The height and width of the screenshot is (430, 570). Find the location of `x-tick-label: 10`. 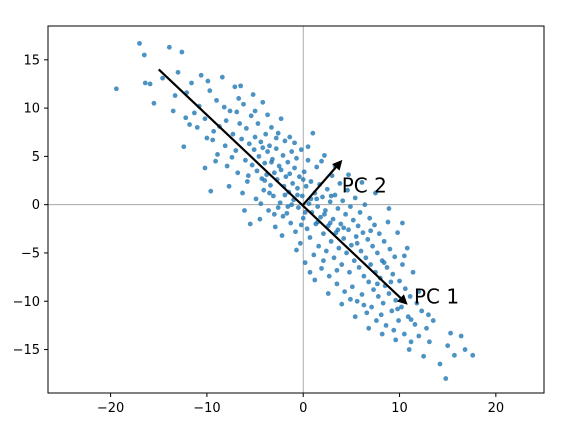

x-tick-label: 10 is located at coordinates (399, 408).